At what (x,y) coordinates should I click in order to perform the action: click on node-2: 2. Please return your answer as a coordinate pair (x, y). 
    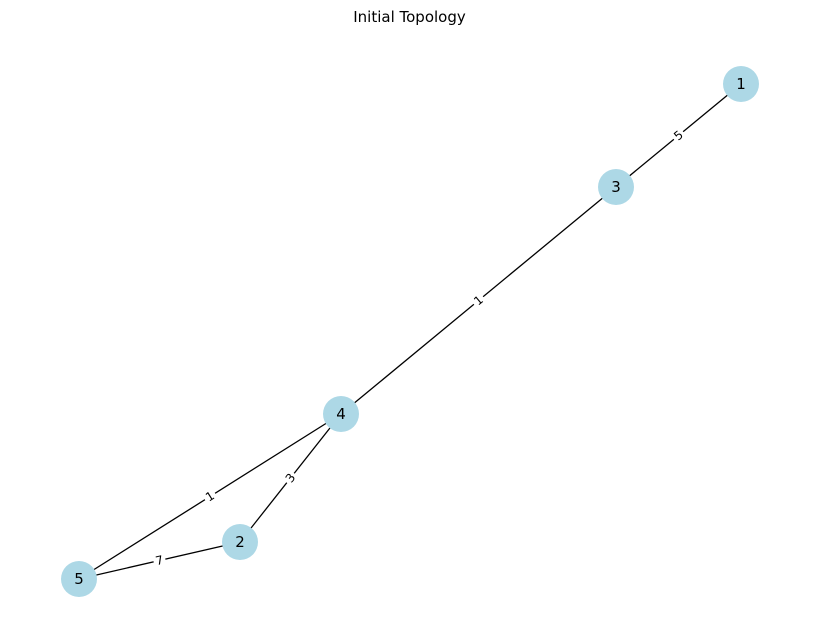
    Looking at the image, I should click on (240, 542).